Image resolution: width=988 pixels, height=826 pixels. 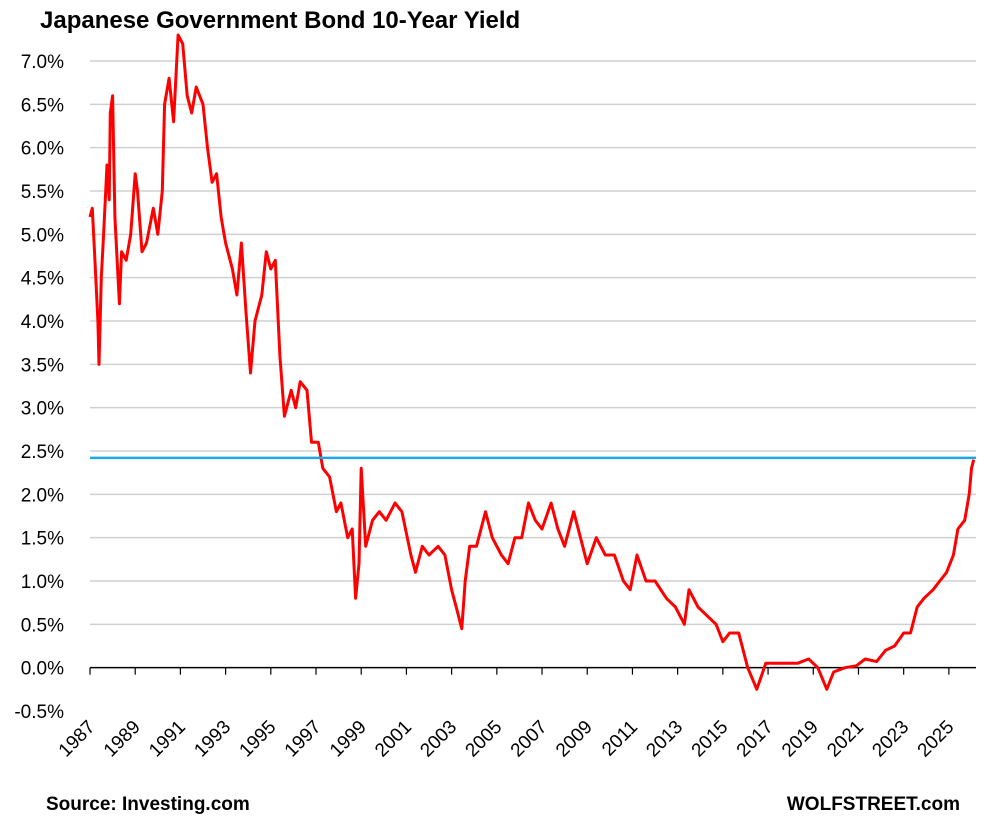 I want to click on x-tick-label: 2021, so click(x=845, y=739).